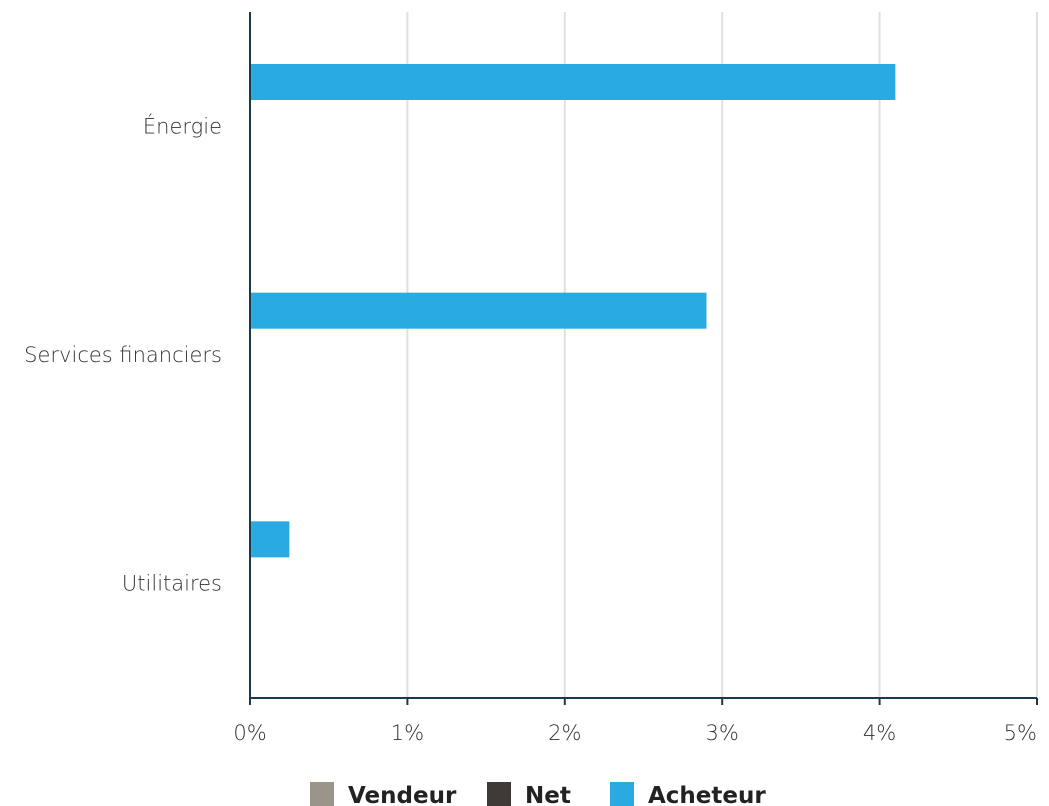 Image resolution: width=1049 pixels, height=806 pixels. I want to click on x-tick-label: 3%, so click(722, 733).